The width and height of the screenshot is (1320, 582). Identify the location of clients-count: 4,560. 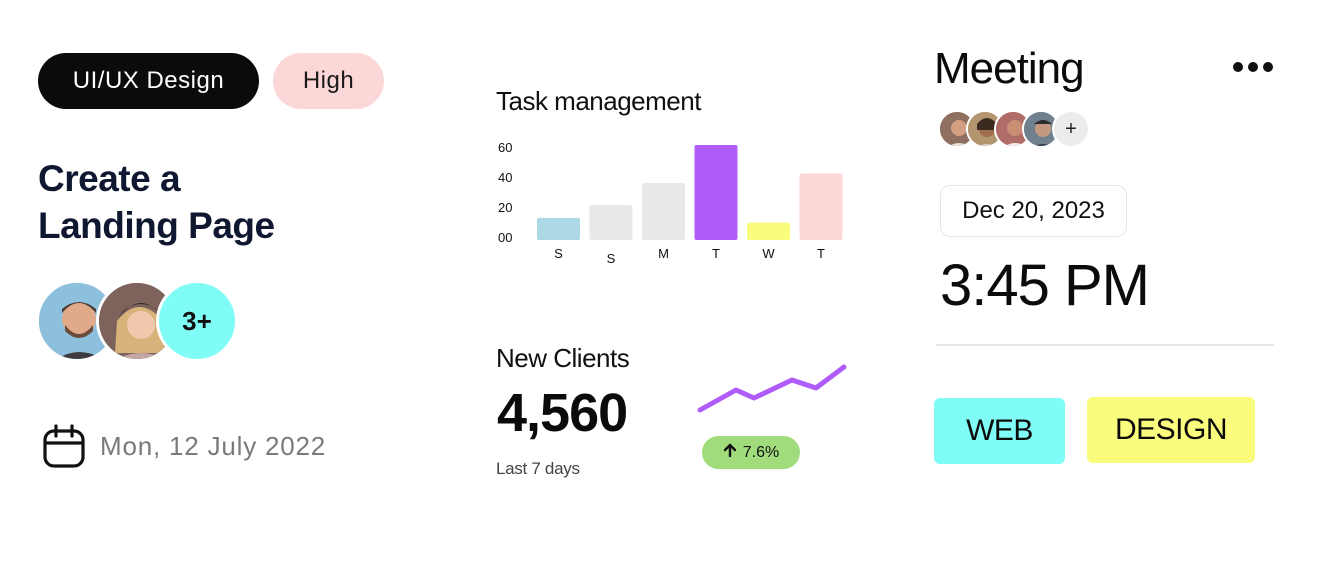
(562, 413).